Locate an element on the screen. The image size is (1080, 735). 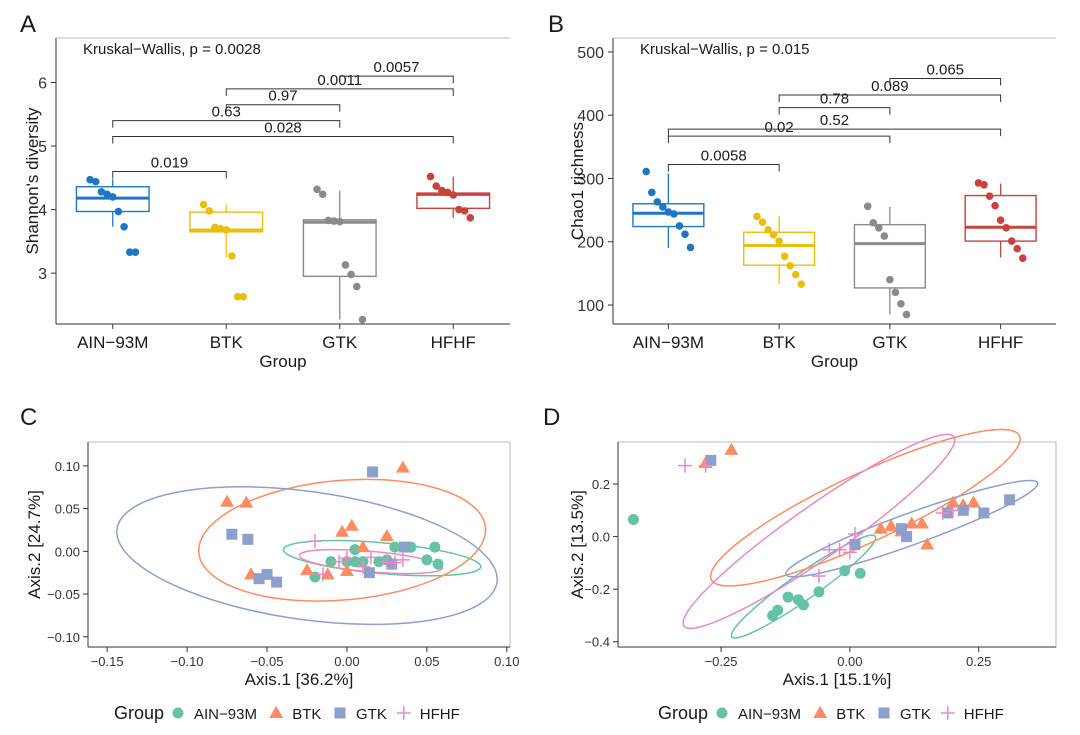
y-tick-label: −0.2 is located at coordinates (597, 589).